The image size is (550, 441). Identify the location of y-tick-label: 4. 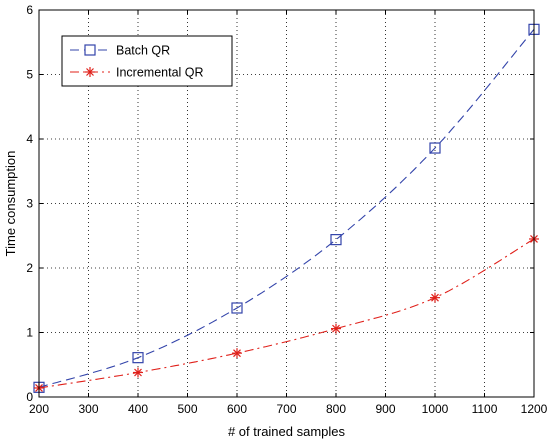
(29, 139).